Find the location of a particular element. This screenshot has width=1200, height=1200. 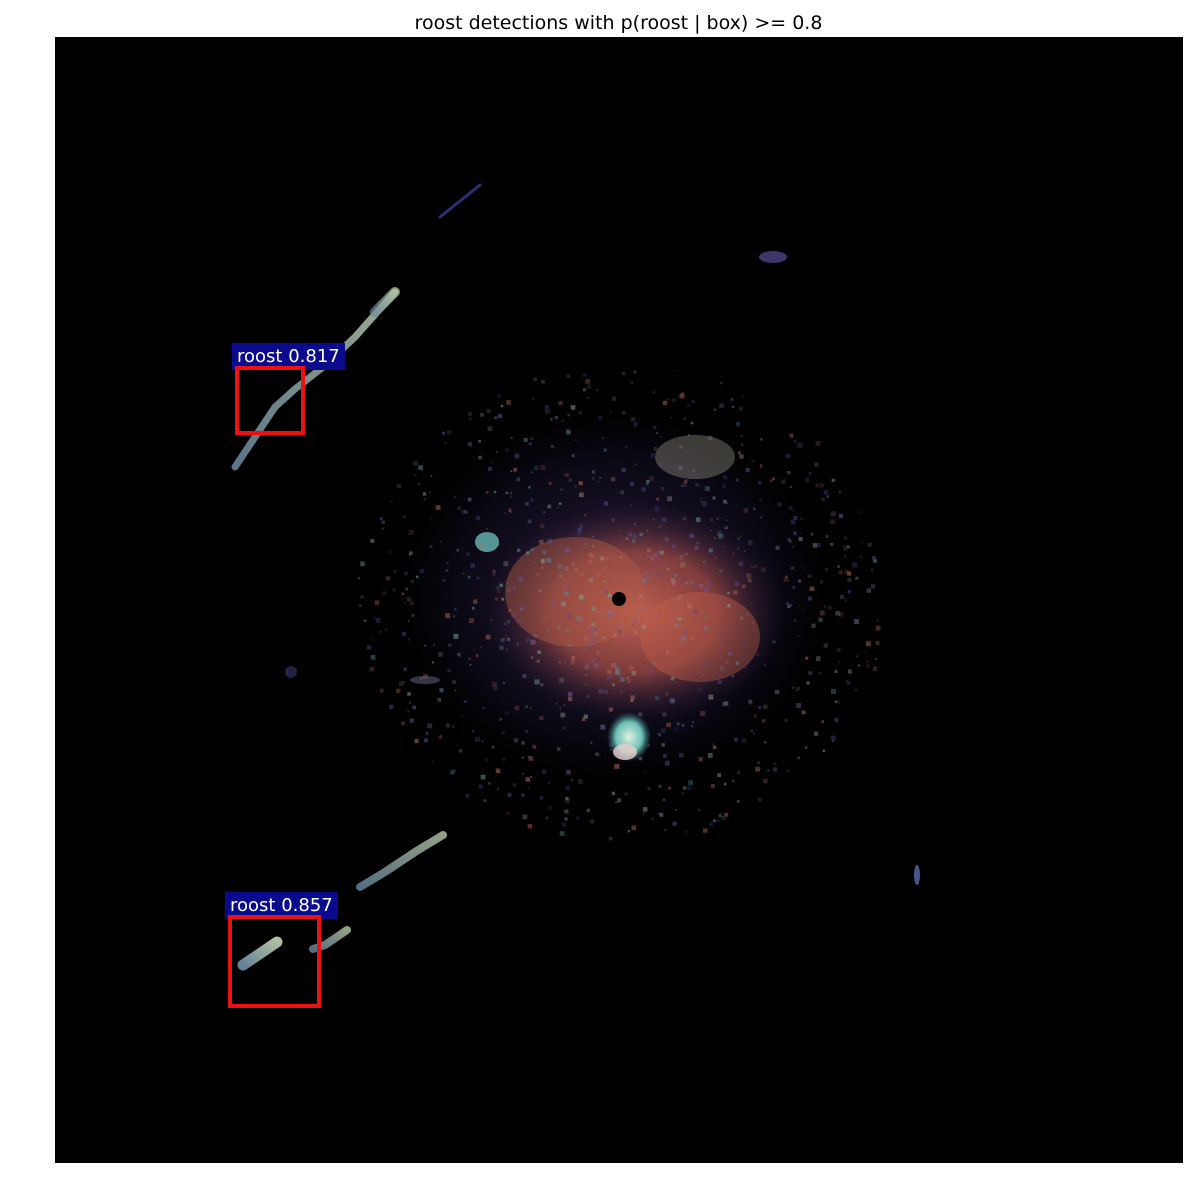

radar-site-center is located at coordinates (619, 599).